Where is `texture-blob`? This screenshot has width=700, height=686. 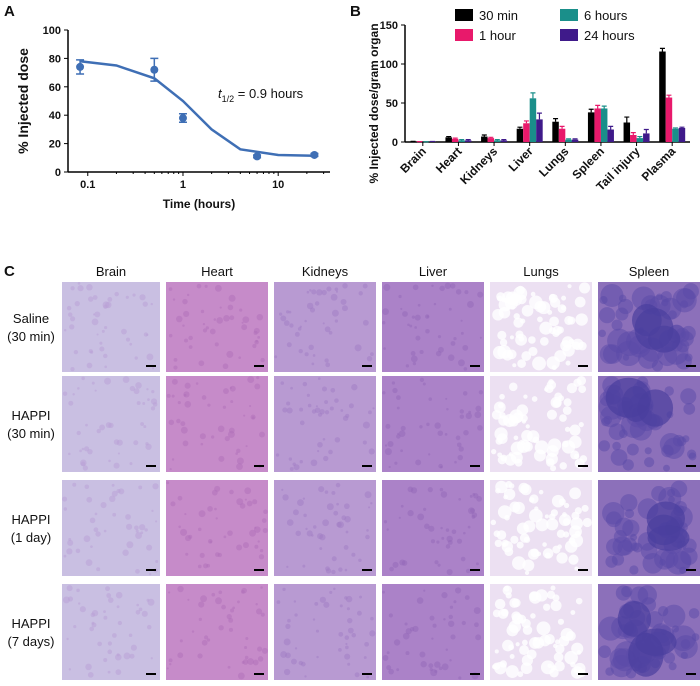 texture-blob is located at coordinates (663, 530).